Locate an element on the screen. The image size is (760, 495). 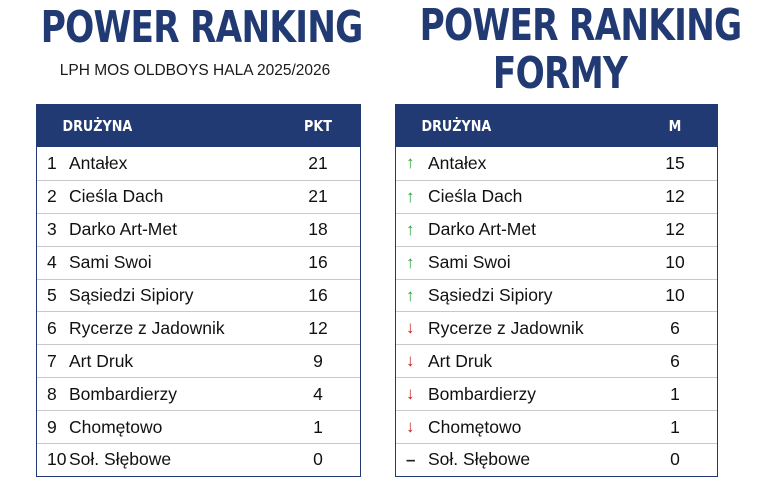
table-row: ↑ Cieśla Dach 12 is located at coordinates (556, 196).